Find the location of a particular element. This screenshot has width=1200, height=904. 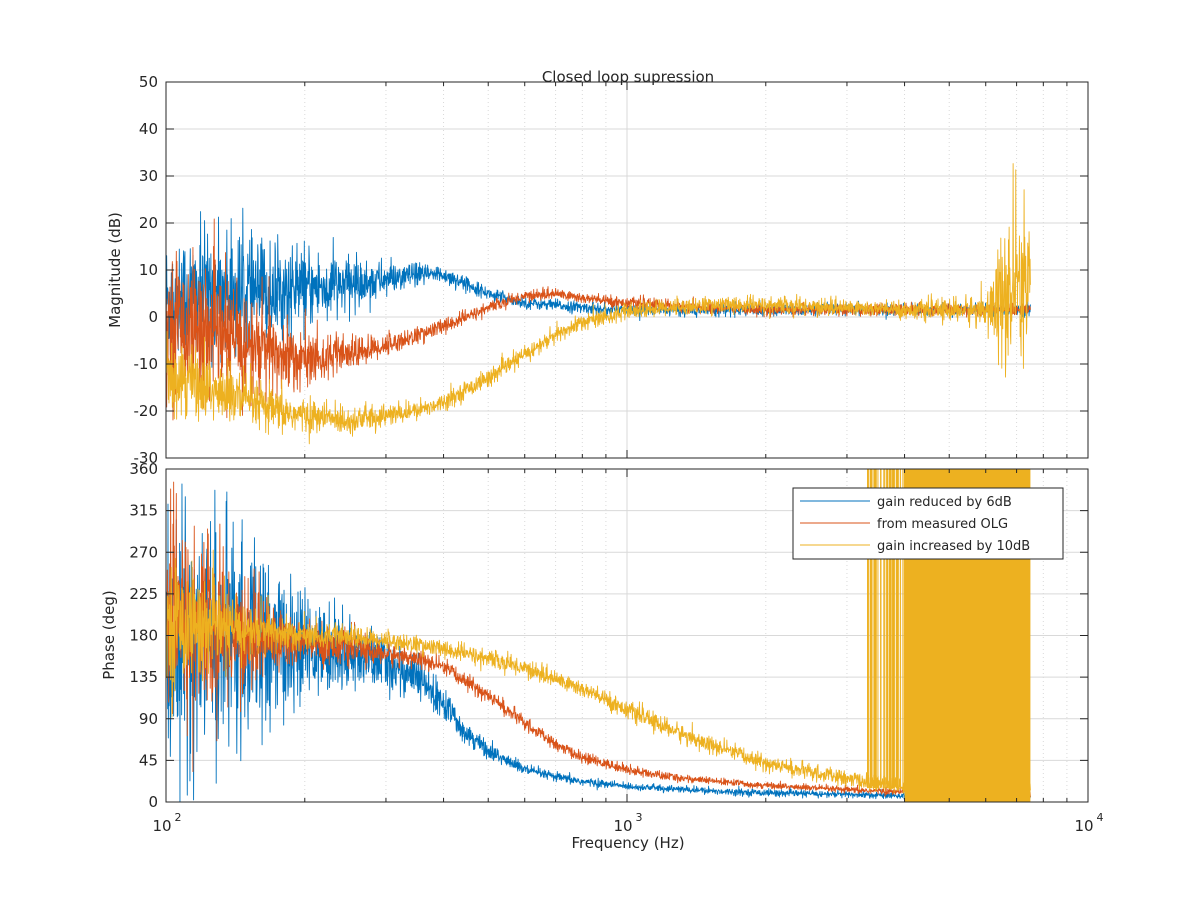

magnitude-y-tick-label: 30 is located at coordinates (148, 176).